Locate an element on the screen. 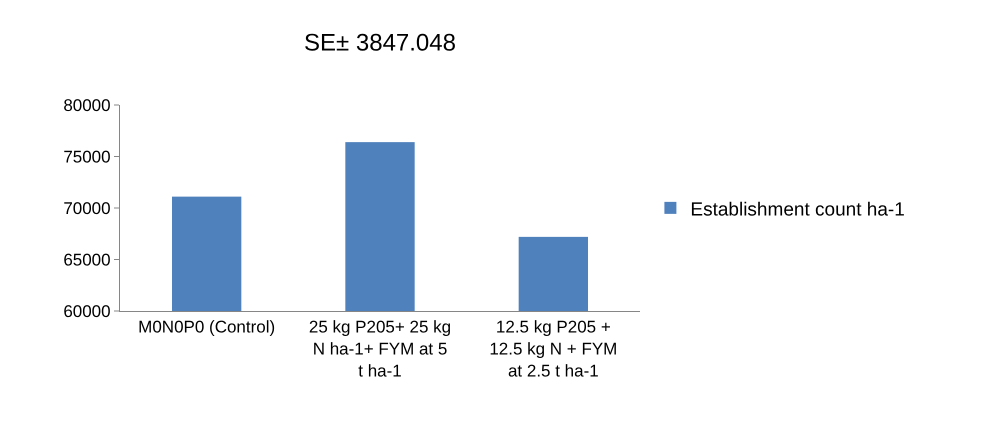  y-tick-label: 75000 is located at coordinates (87, 156).